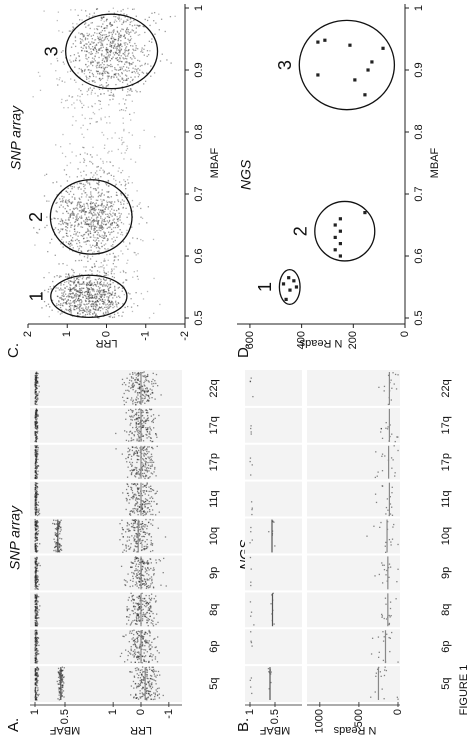 The width and height of the screenshot is (474, 747). I want to click on y-tick-label: 1, so click(67, 334).